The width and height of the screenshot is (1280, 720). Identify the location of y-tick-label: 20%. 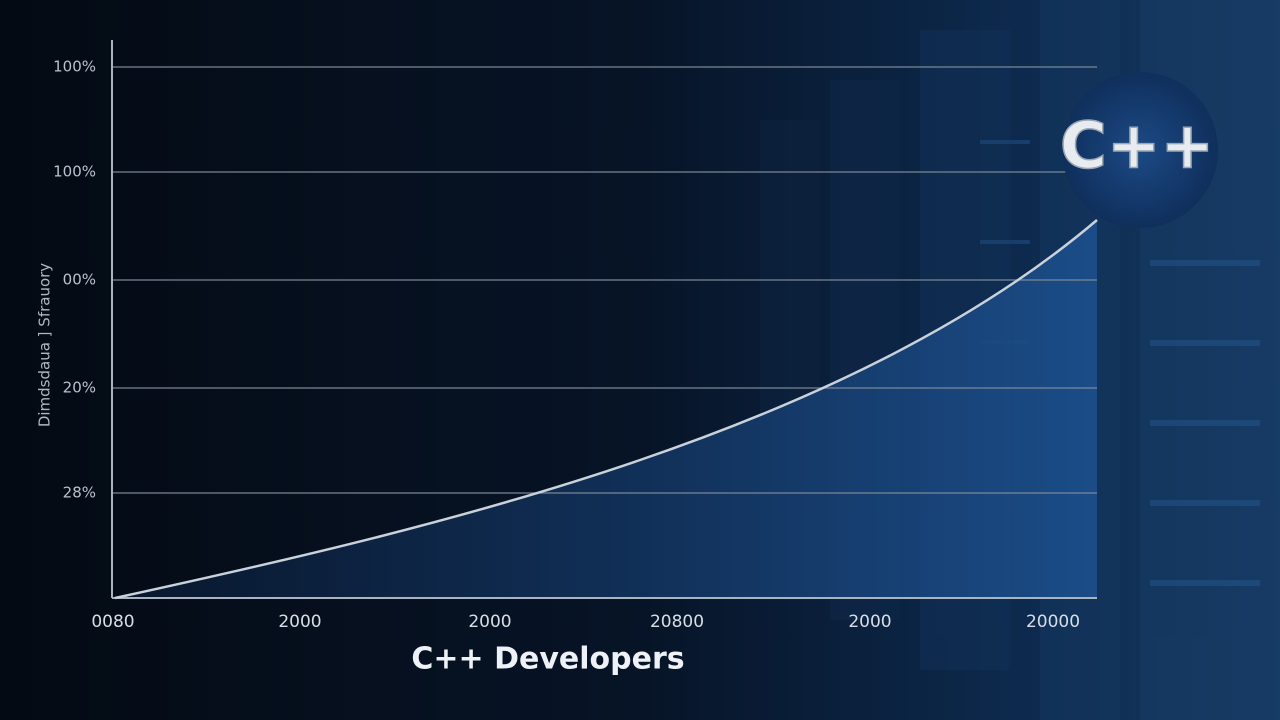
(79, 388).